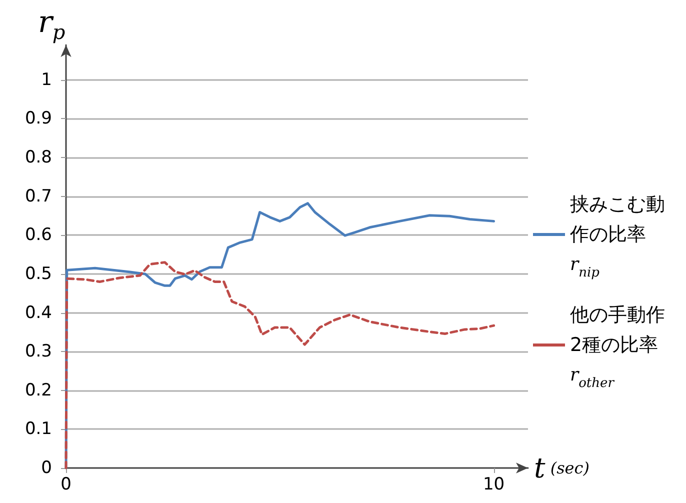 The height and width of the screenshot is (503, 686). I want to click on y-tick-label: 0.8, so click(38, 158).